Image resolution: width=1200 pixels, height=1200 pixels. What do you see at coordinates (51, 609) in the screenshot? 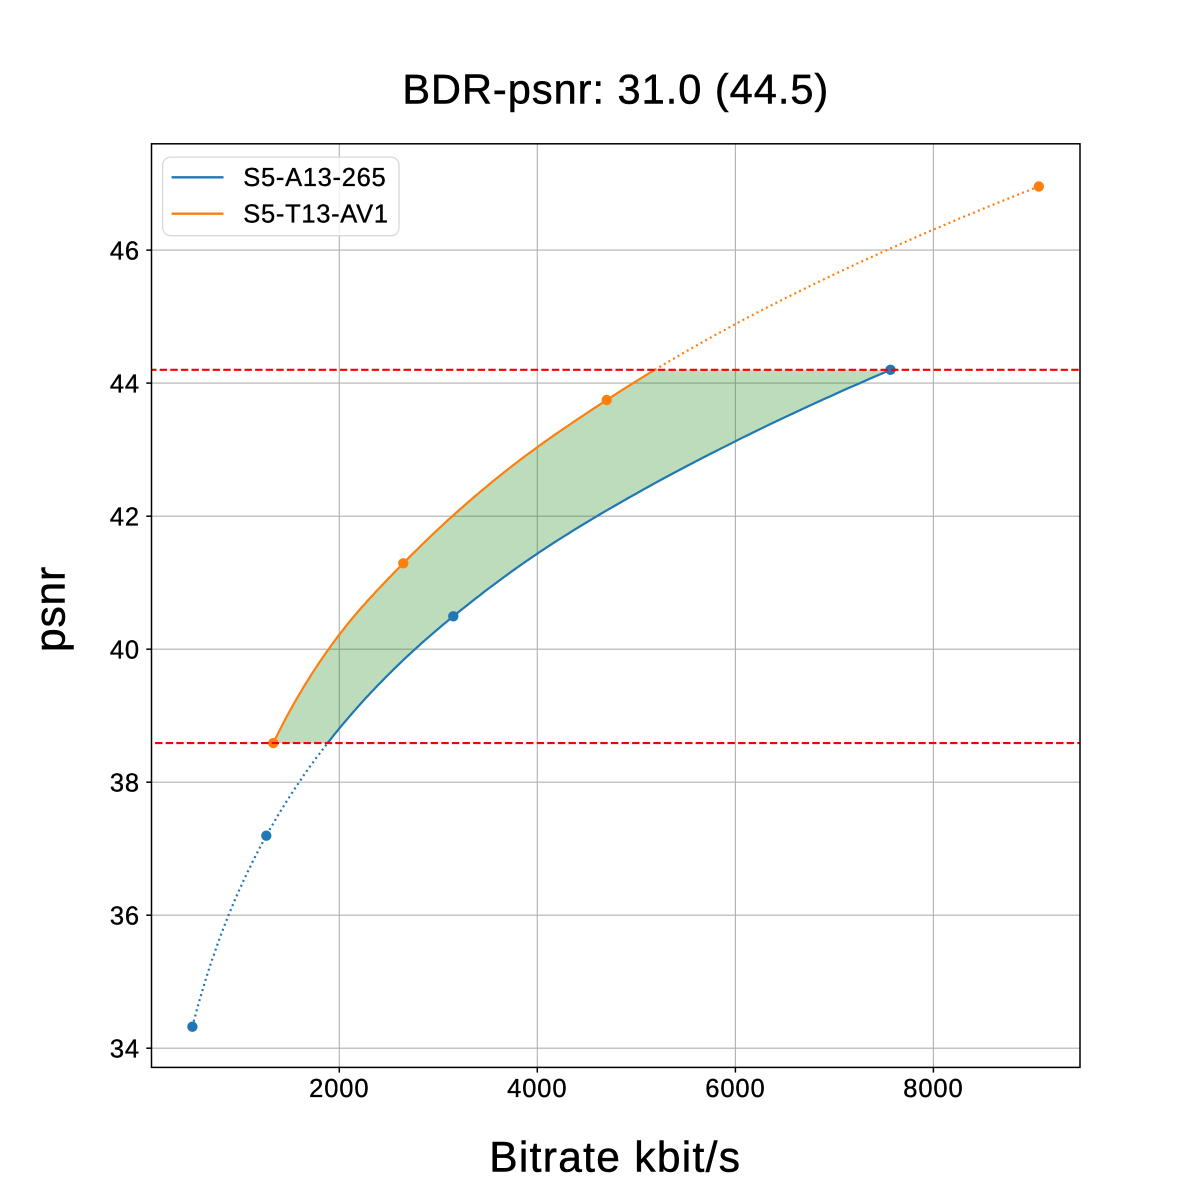
I see `svg-text: psnr` at bounding box center [51, 609].